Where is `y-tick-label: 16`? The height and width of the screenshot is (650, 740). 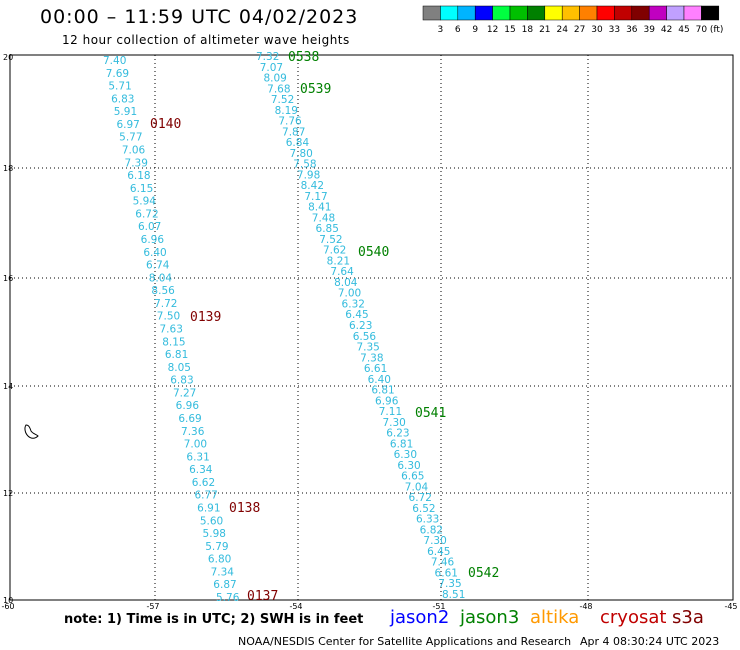
y-tick-label: 16 is located at coordinates (8, 278).